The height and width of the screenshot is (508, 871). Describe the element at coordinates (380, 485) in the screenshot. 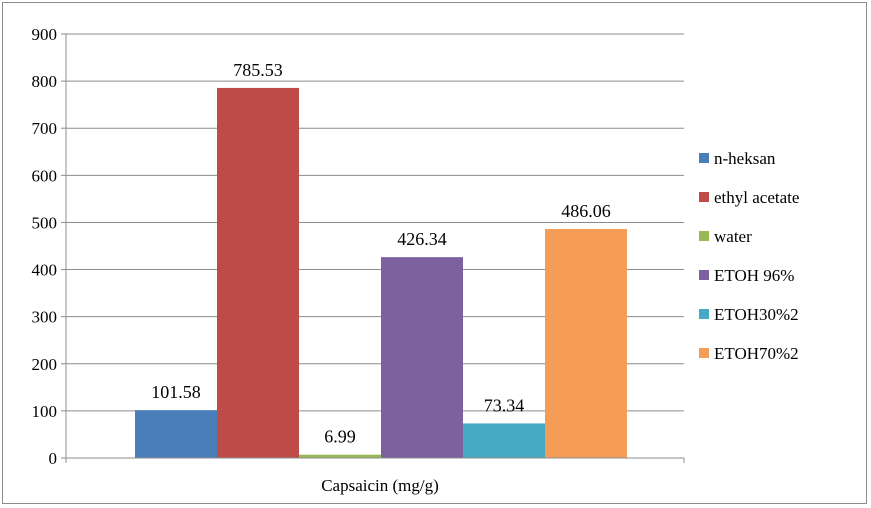

I see `x-axis-label: Capsaicin (mg/g)` at that location.